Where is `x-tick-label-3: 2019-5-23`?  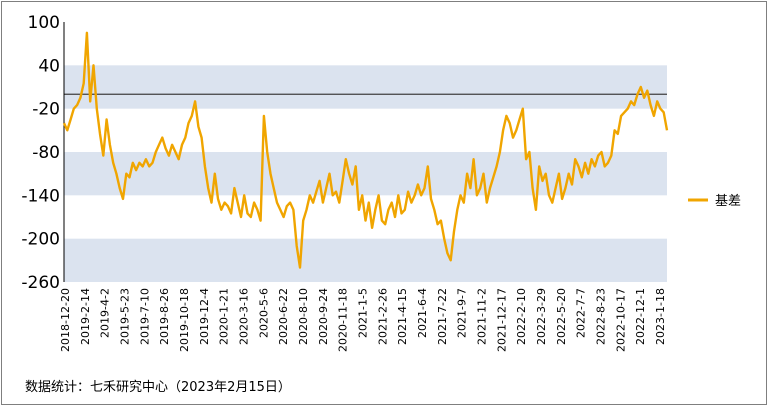 x-tick-label-3: 2019-5-23 is located at coordinates (125, 316).